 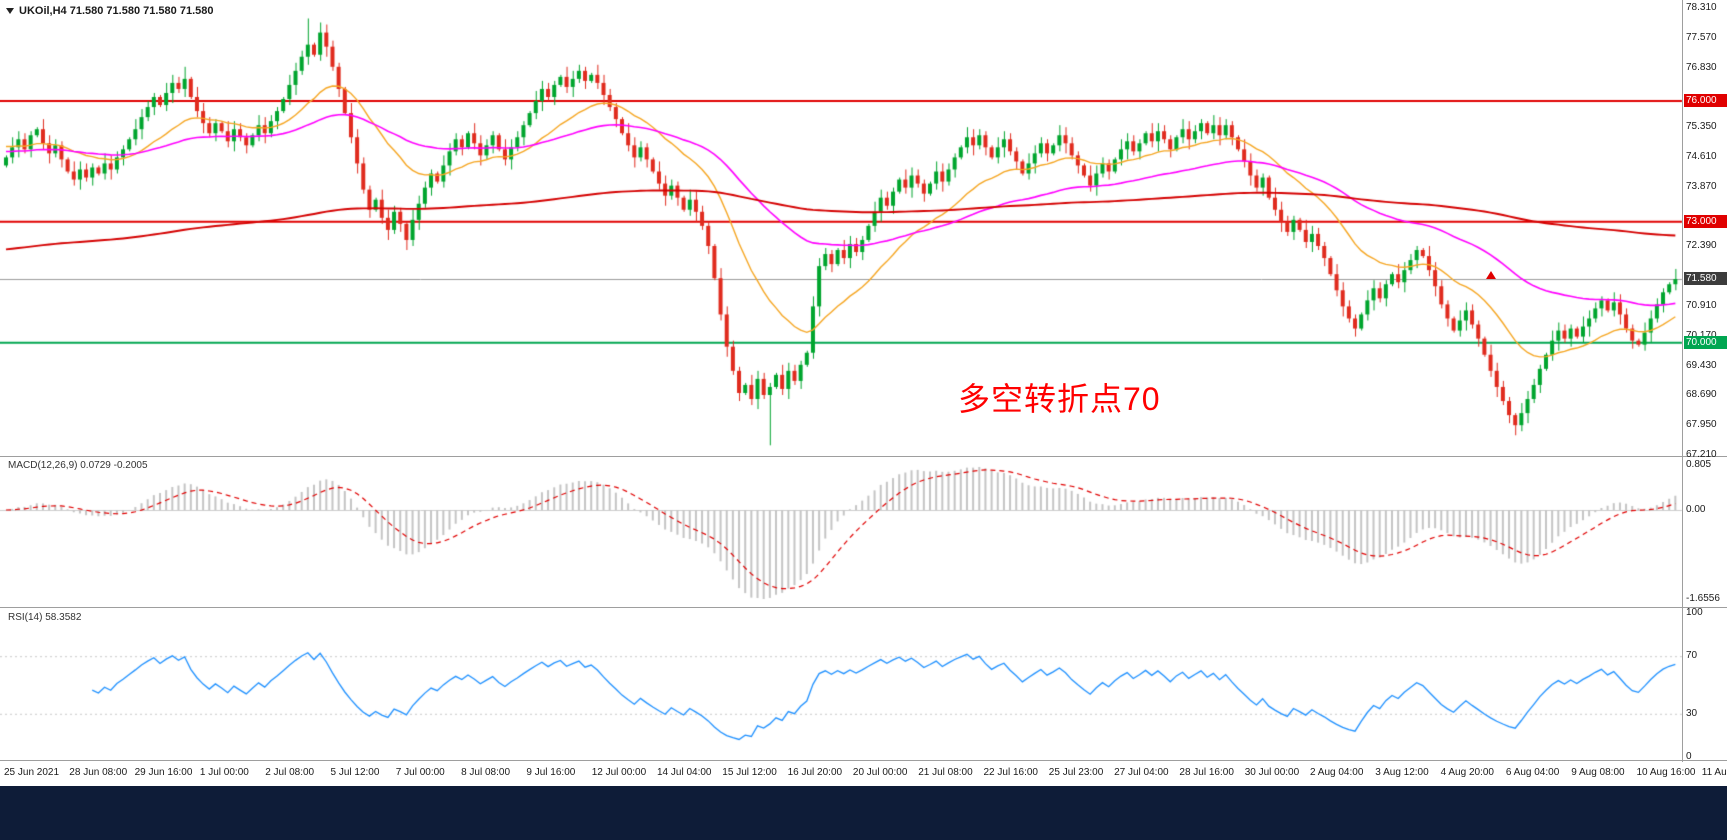 I want to click on time-axis-label: 11 Aug 21:15, so click(x=1714, y=772).